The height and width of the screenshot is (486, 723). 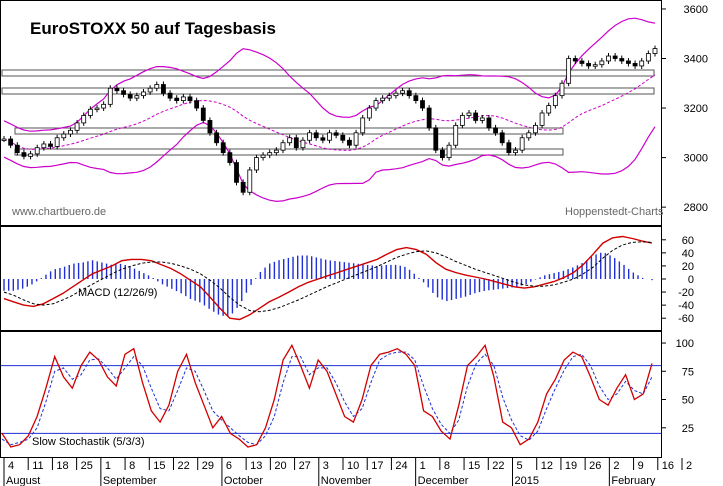 What do you see at coordinates (184, 466) in the screenshot?
I see `x-tick-label: 22` at bounding box center [184, 466].